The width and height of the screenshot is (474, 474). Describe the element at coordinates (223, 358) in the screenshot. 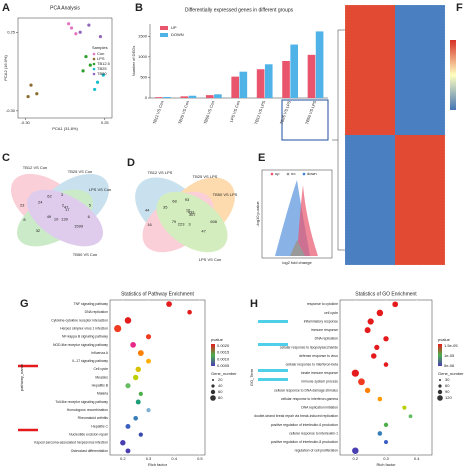

I see `legend-label: 0.0010` at that location.